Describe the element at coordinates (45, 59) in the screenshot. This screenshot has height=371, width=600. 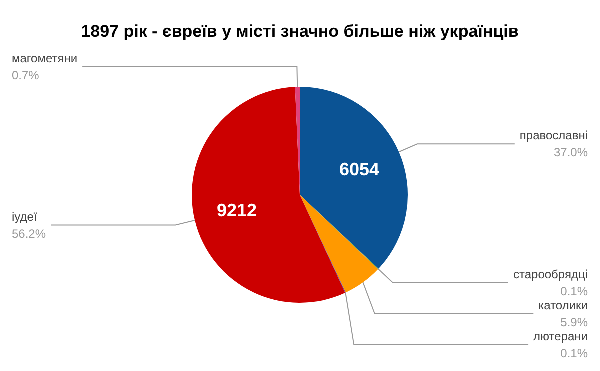
I see `slice-label: магометяни` at that location.